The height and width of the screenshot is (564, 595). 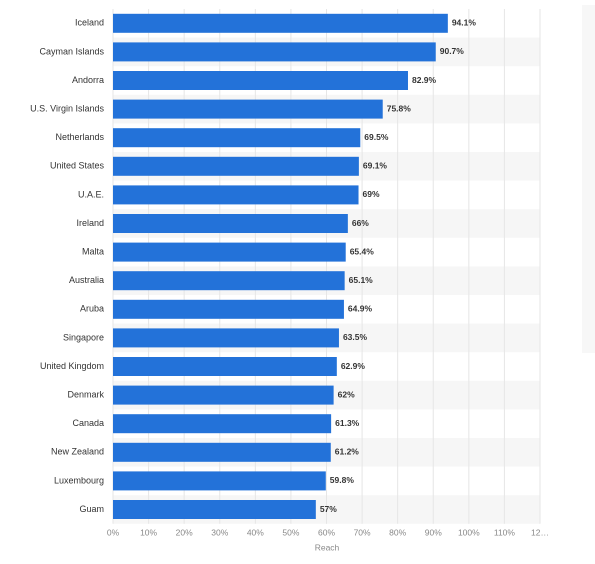 I want to click on x-tick-label: 10%, so click(x=148, y=532).